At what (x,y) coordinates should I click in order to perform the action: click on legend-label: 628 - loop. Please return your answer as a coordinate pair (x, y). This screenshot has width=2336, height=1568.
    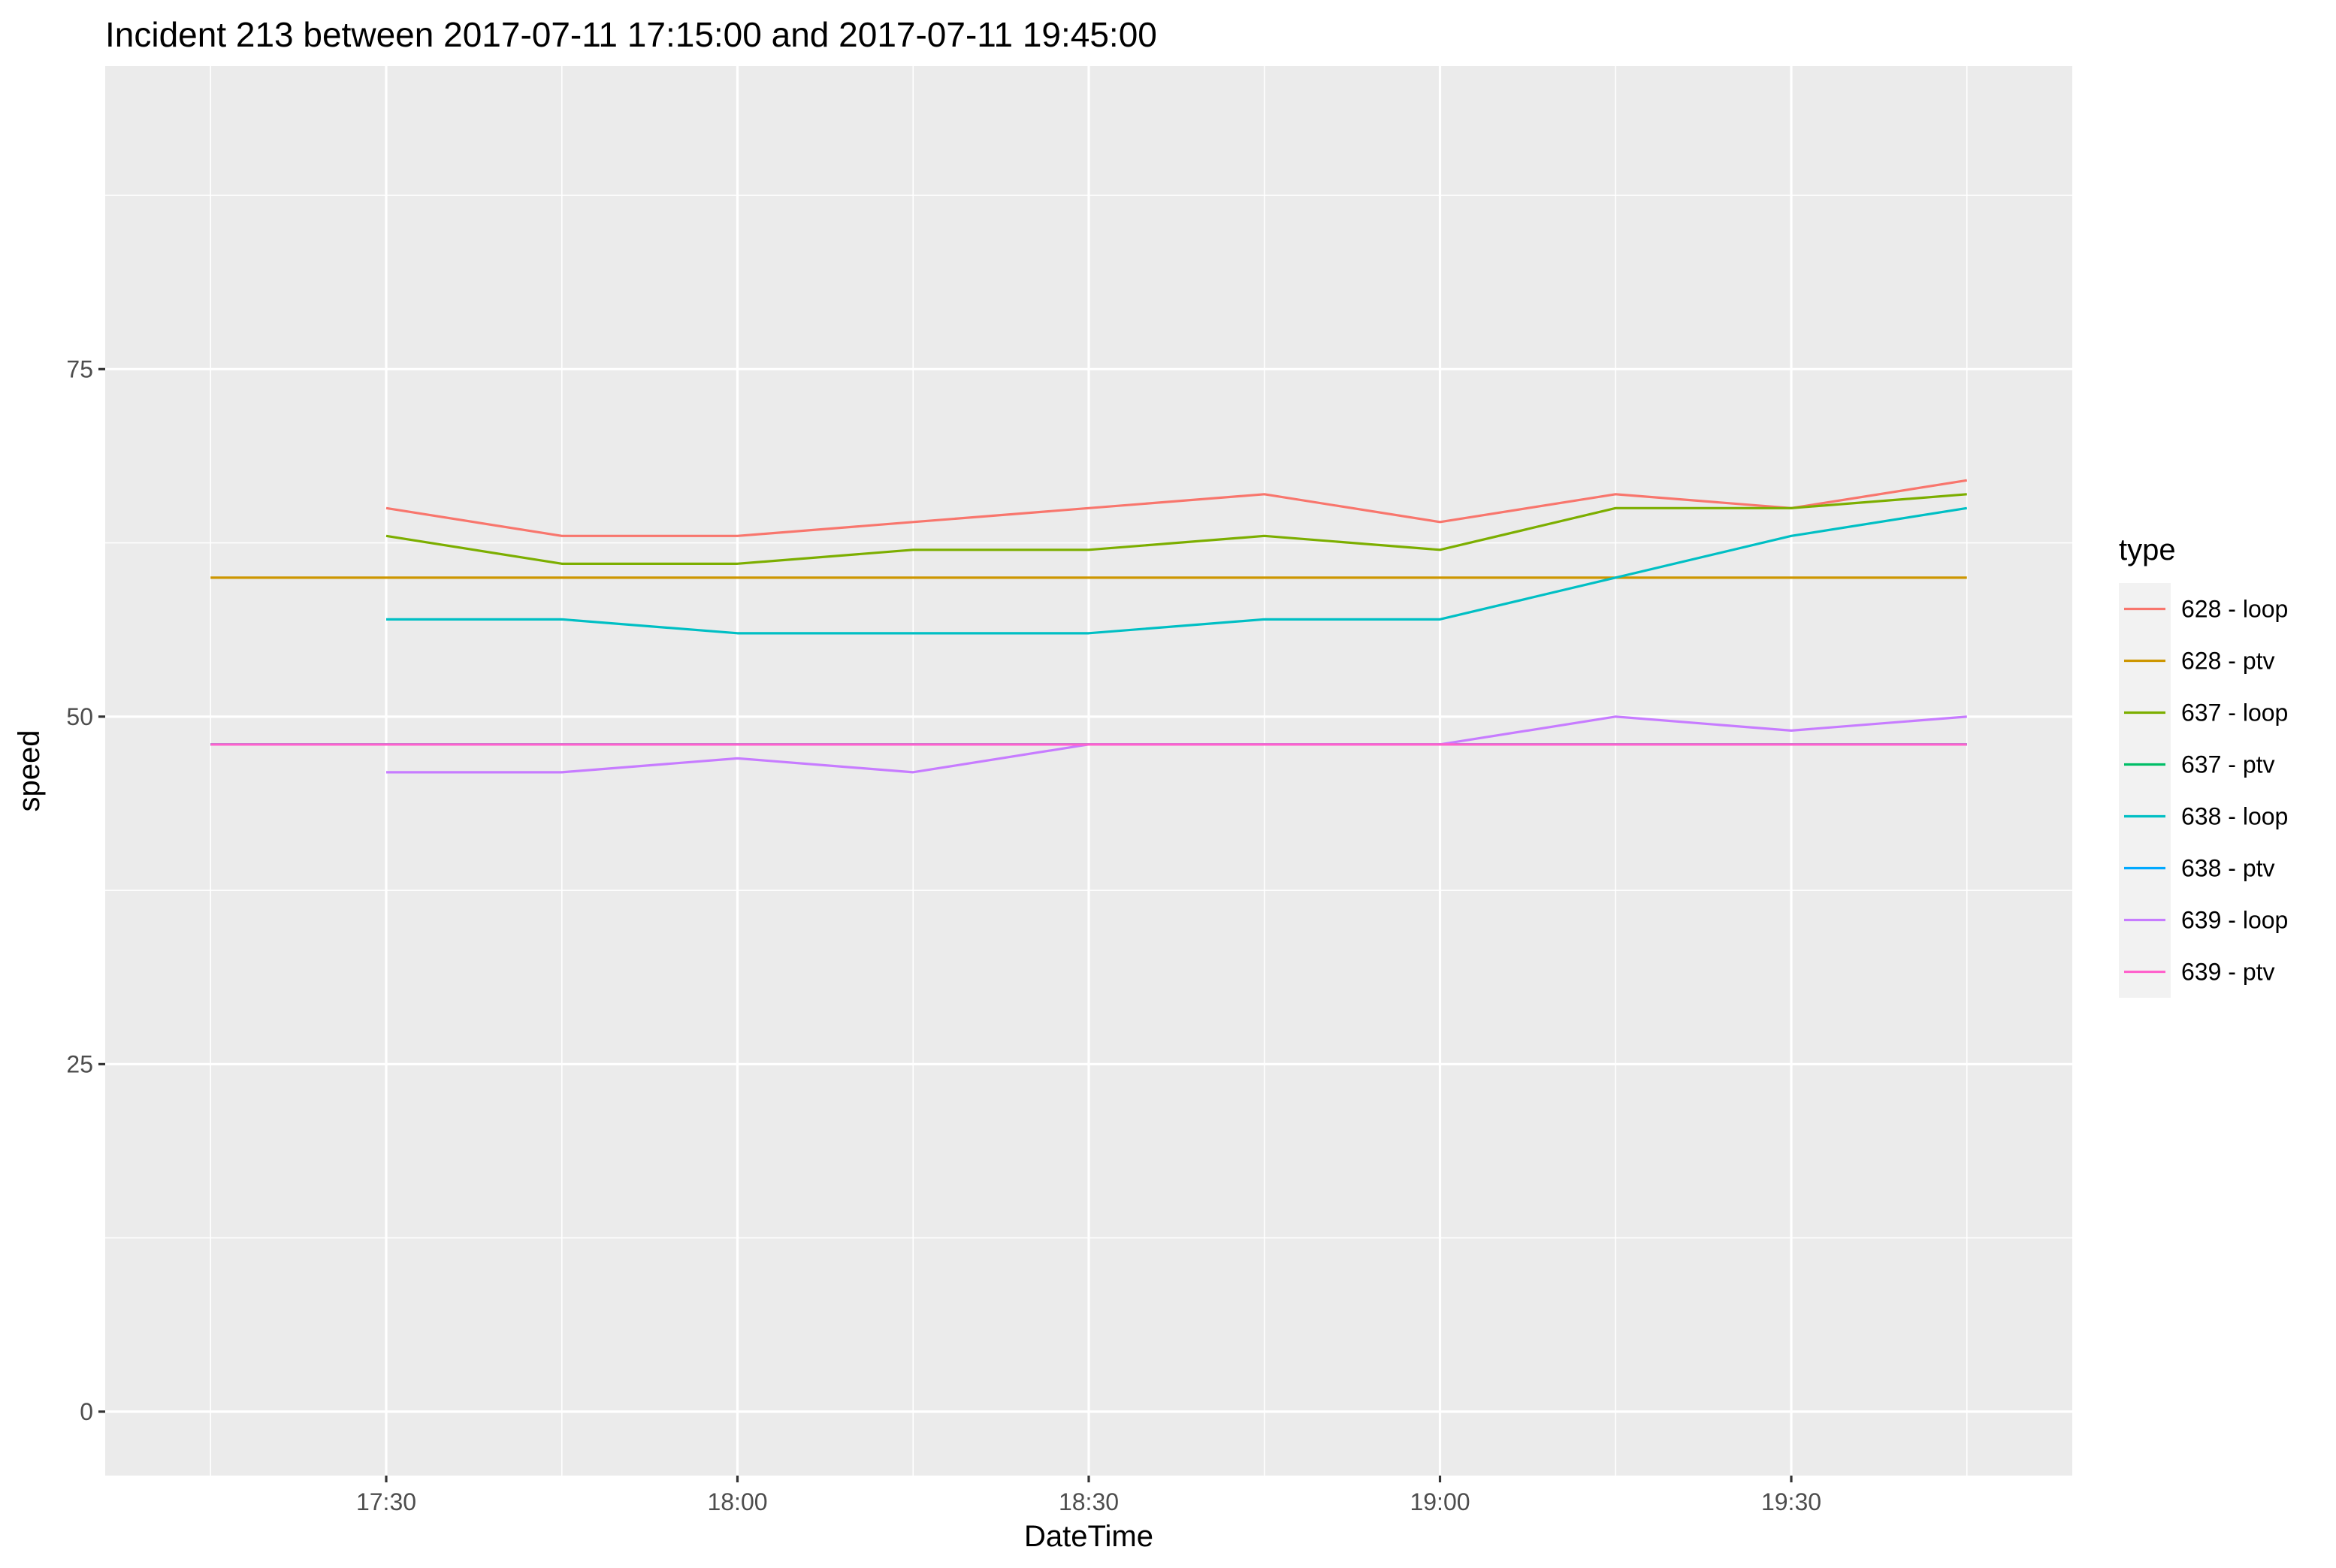
    Looking at the image, I should click on (2234, 609).